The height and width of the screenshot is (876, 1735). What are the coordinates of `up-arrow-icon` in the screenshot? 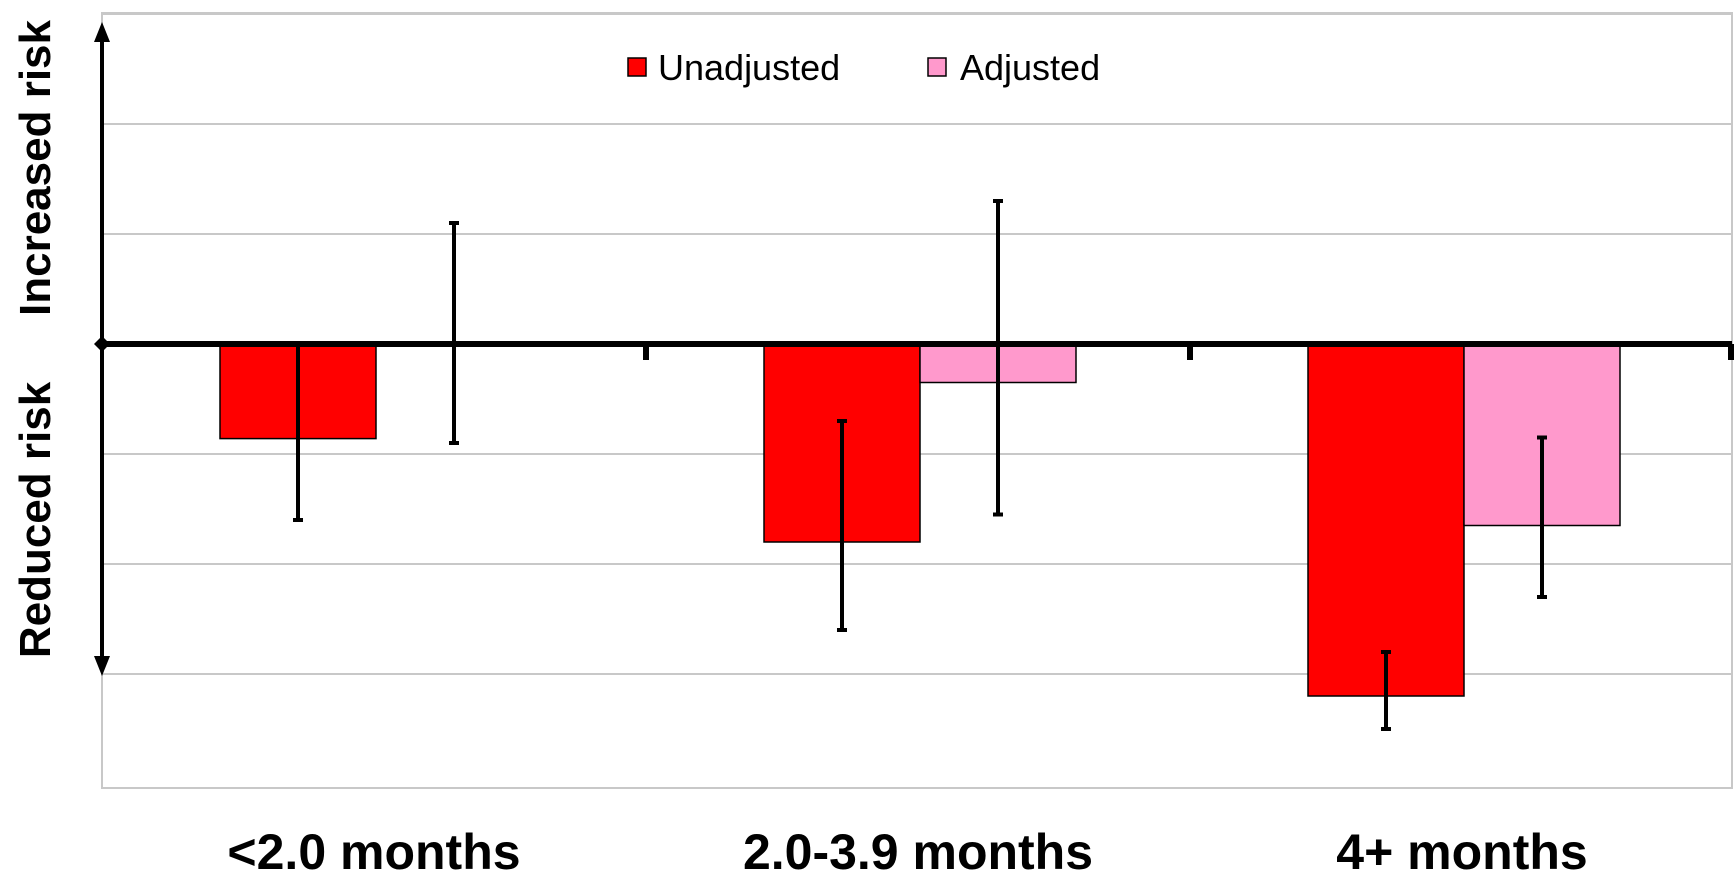 It's located at (102, 32).